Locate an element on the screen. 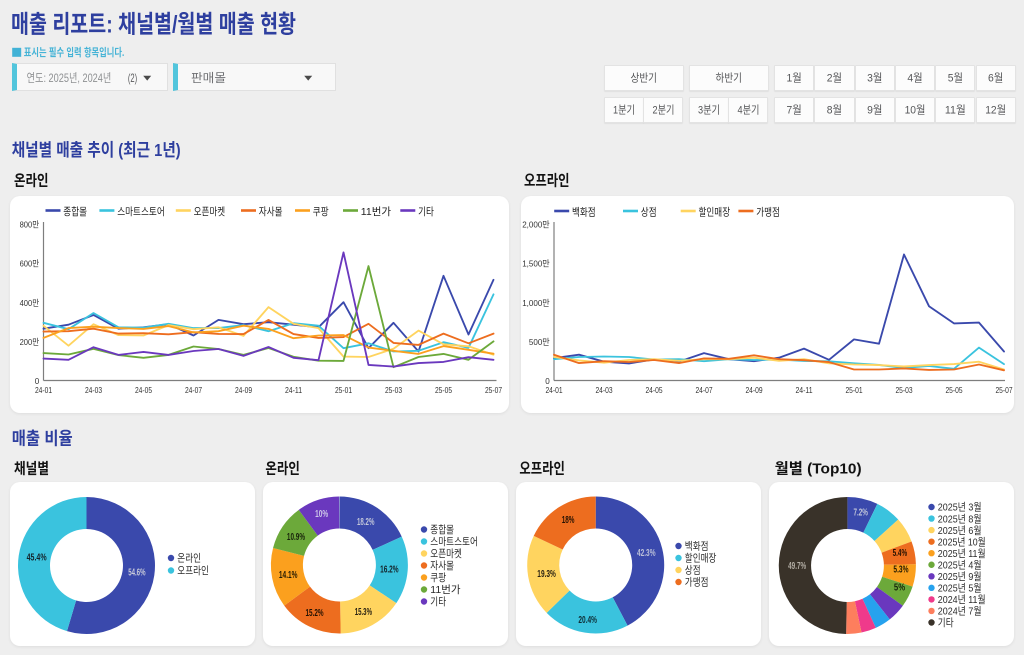 The height and width of the screenshot is (655, 1024). svg-text: 15.2% is located at coordinates (315, 613).